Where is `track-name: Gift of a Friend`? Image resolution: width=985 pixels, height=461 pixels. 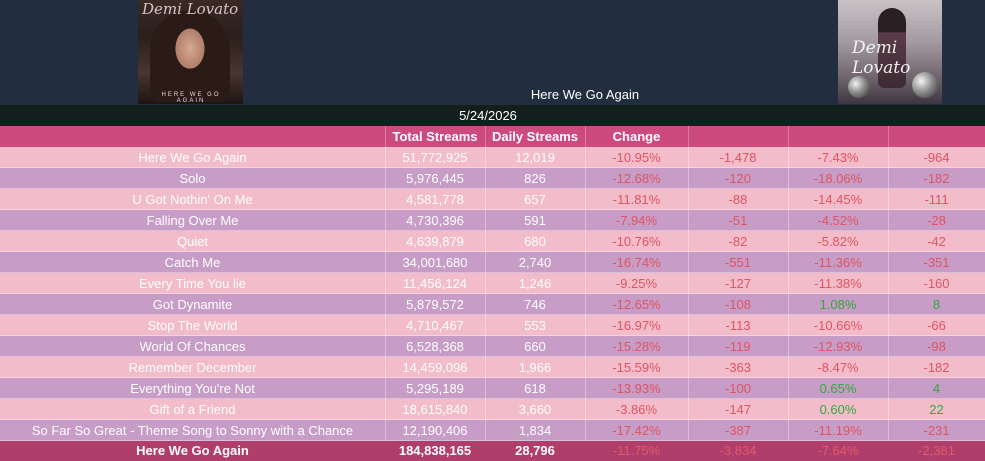
track-name: Gift of a Friend is located at coordinates (192, 409).